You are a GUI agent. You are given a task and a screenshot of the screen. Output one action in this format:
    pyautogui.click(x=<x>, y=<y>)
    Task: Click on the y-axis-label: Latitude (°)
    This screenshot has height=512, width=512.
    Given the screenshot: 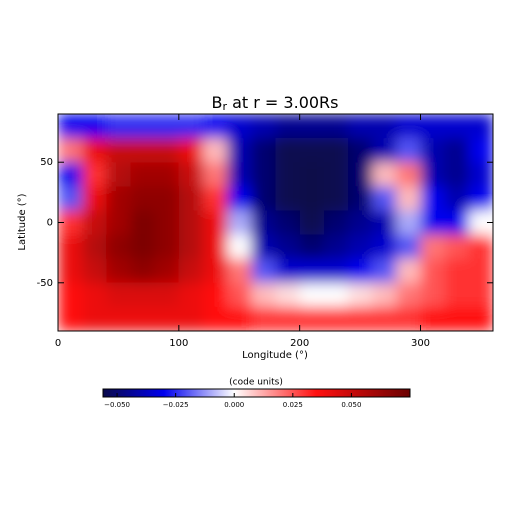 What is the action you would take?
    pyautogui.click(x=22, y=221)
    